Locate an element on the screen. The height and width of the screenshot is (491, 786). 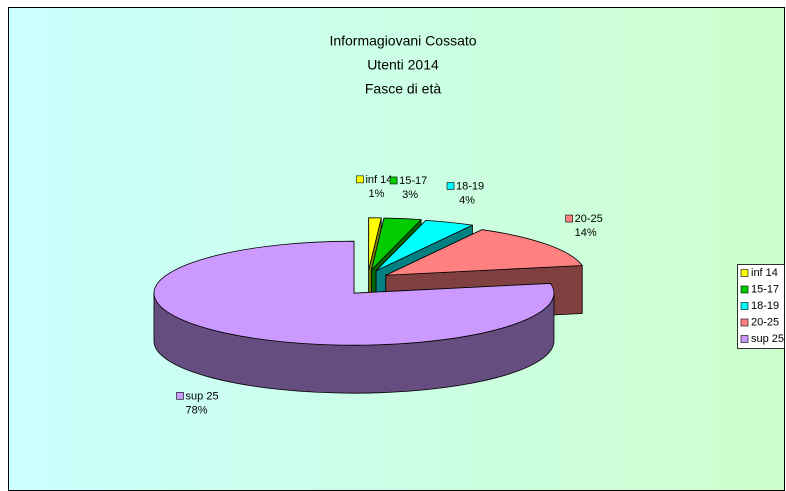
data-label-name: 18-19 is located at coordinates (470, 186).